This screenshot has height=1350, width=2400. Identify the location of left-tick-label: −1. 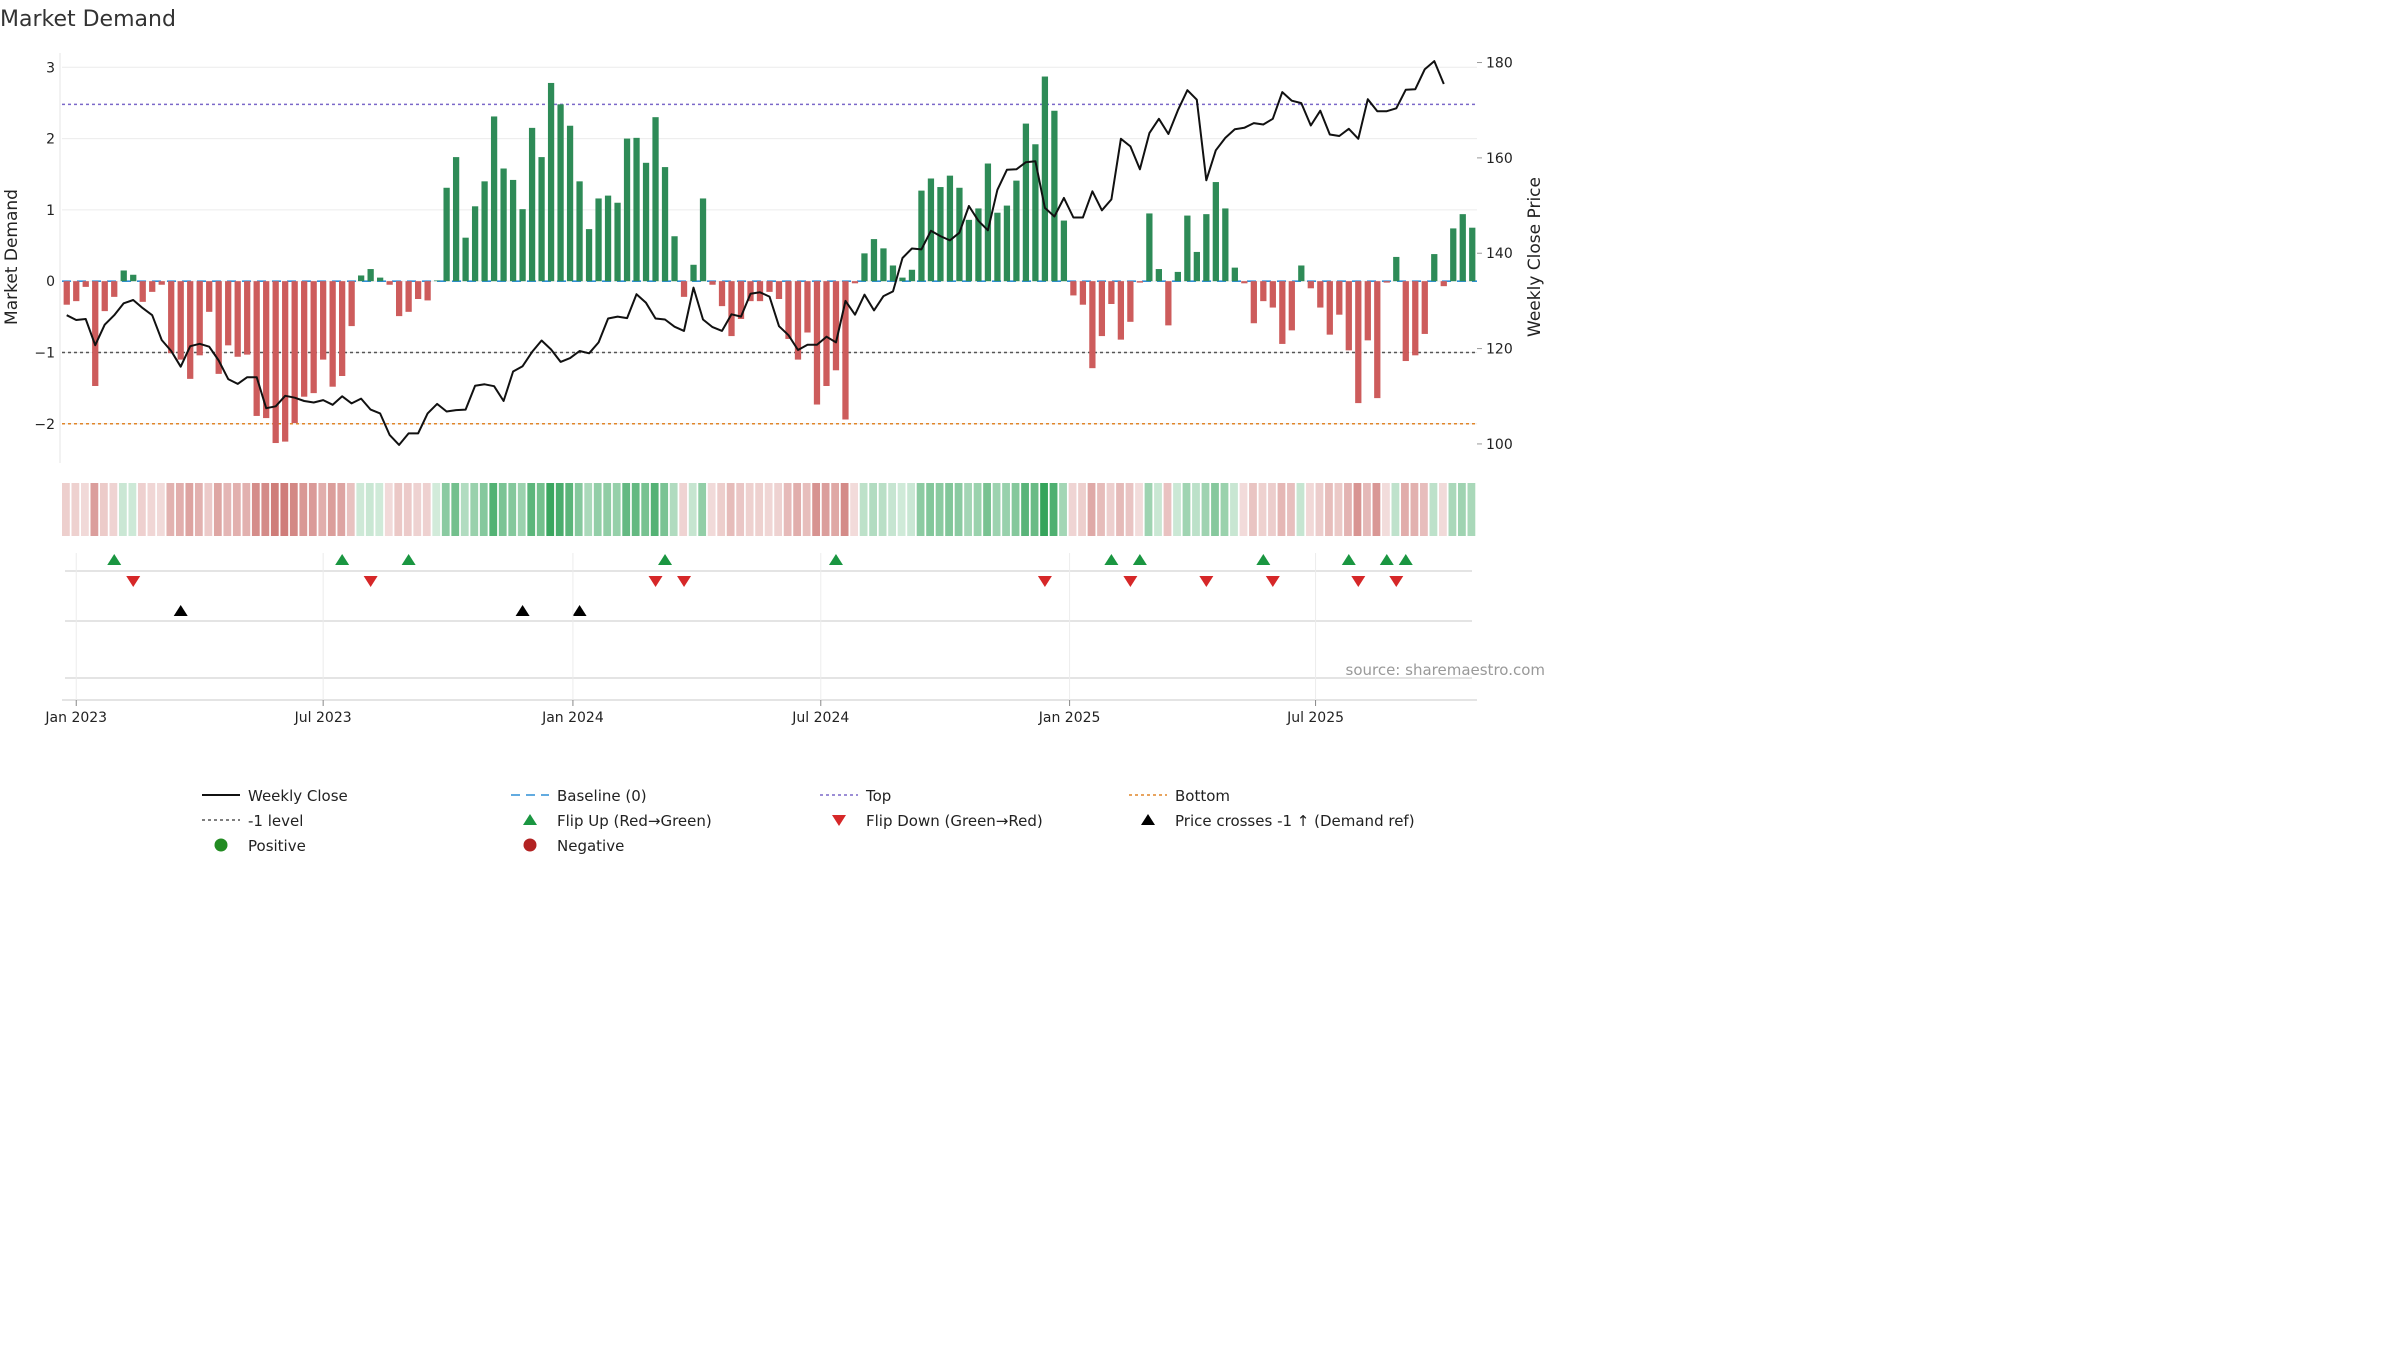
(44, 353).